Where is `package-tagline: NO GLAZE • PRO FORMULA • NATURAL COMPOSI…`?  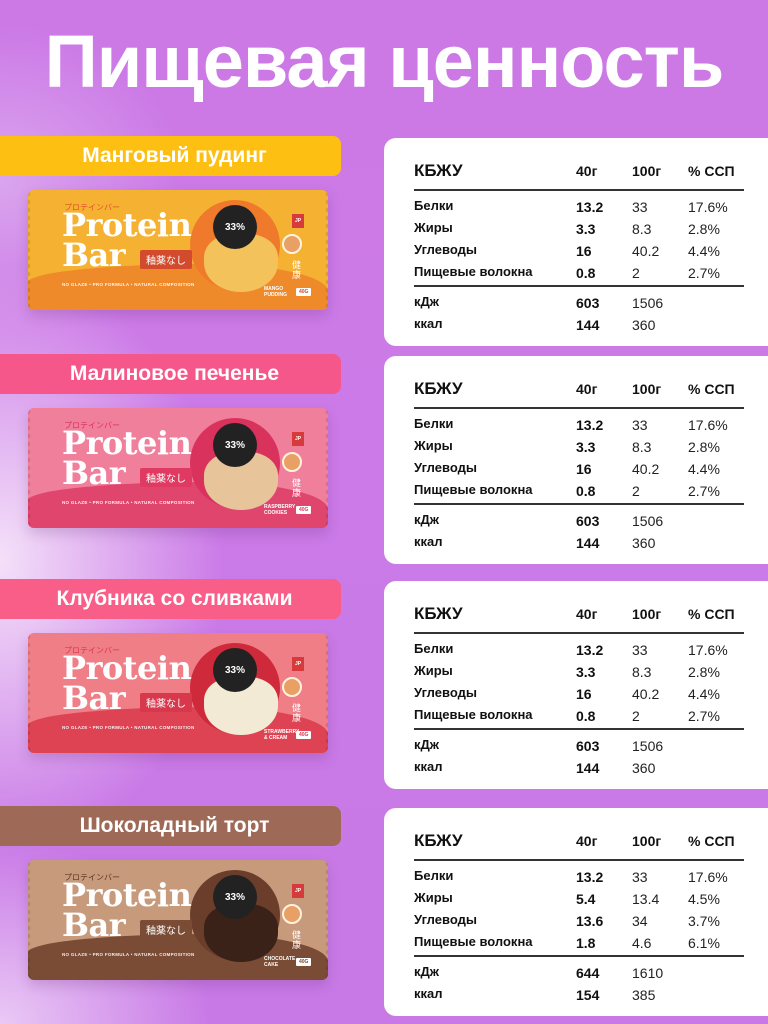
package-tagline: NO GLAZE • PRO FORMULA • NATURAL COMPOSI… is located at coordinates (128, 954).